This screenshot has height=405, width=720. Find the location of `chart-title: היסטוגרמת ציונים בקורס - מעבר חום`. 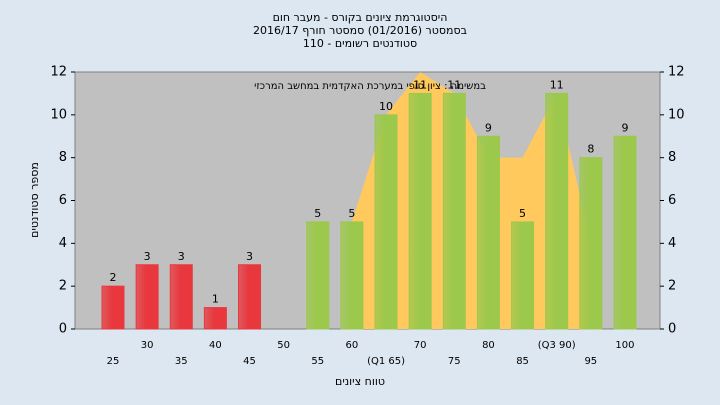

chart-title: היסטוגרמת ציונים בקורס - מעבר חום is located at coordinates (360, 17).